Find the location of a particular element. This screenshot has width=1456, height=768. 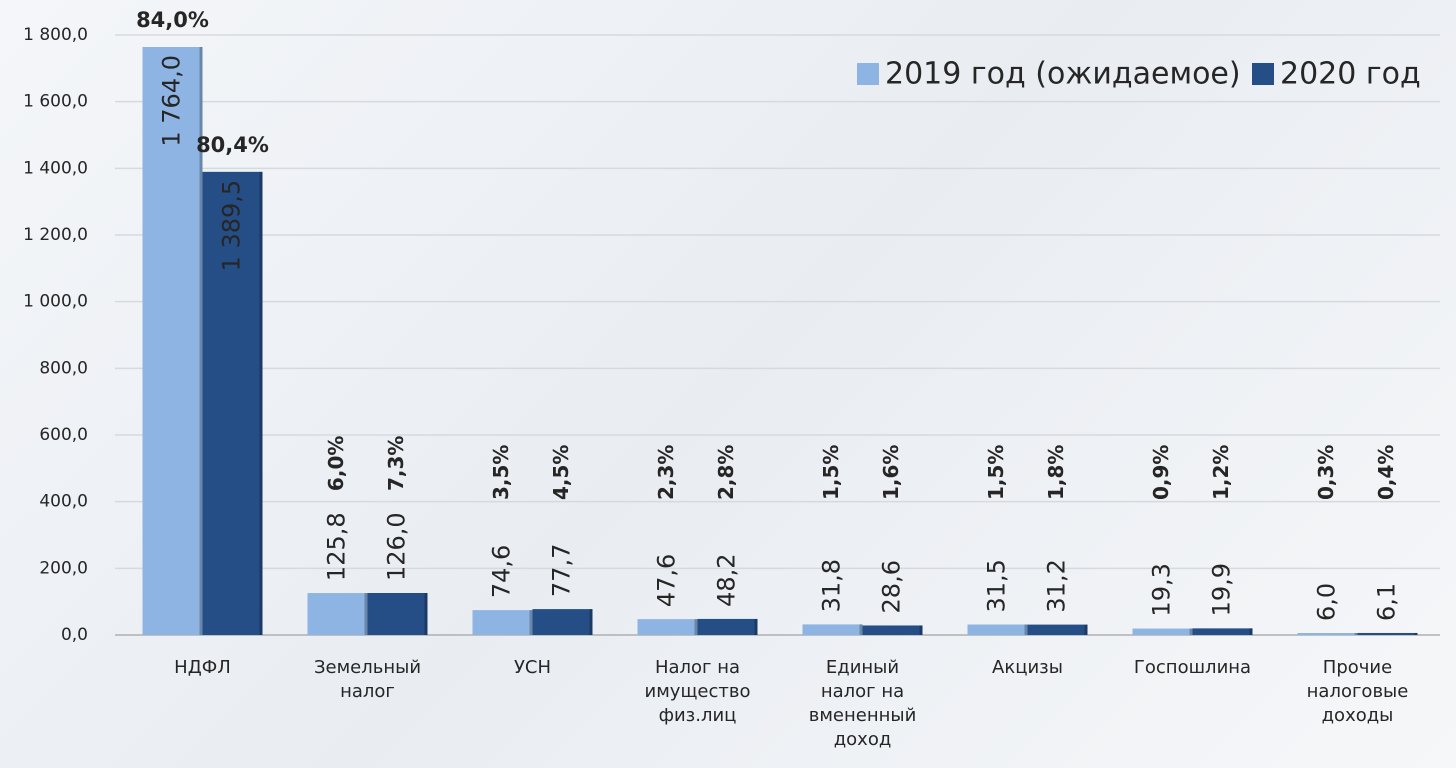

x-tick-label: Налог на is located at coordinates (697, 667).